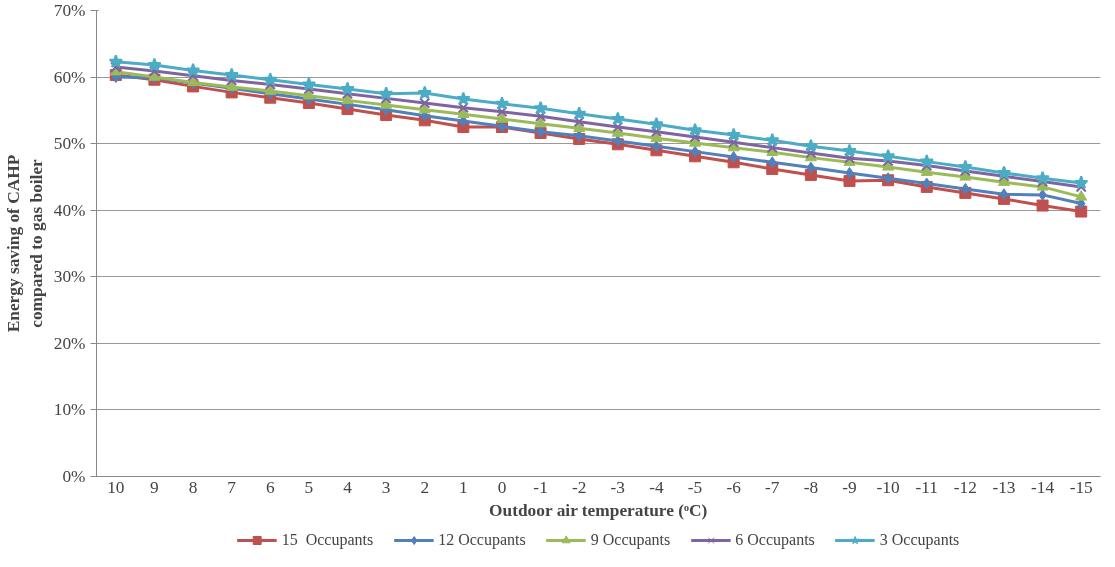  What do you see at coordinates (69, 343) in the screenshot?
I see `y-tick-label: 20%` at bounding box center [69, 343].